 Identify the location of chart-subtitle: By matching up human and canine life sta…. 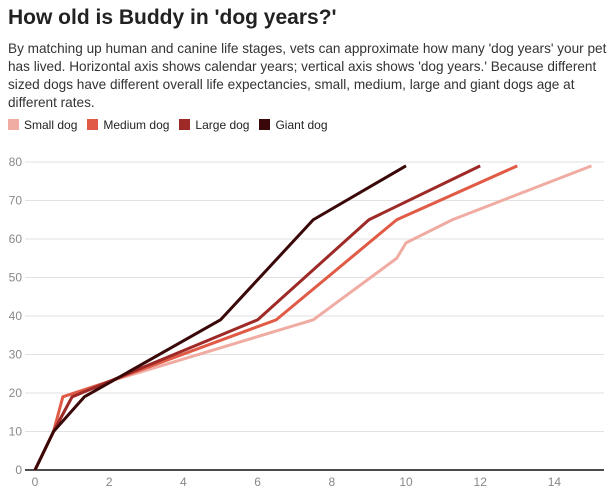
(307, 75).